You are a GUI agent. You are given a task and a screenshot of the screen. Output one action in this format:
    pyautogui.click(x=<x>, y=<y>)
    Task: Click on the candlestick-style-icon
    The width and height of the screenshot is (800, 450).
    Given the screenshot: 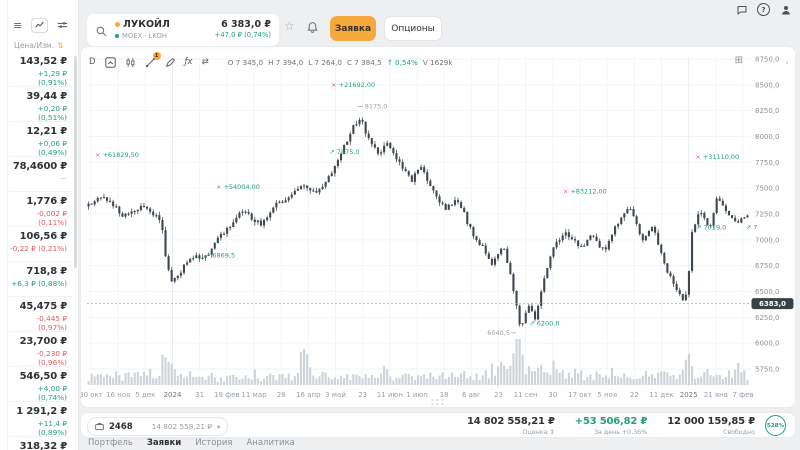 What is the action you would take?
    pyautogui.click(x=130, y=62)
    